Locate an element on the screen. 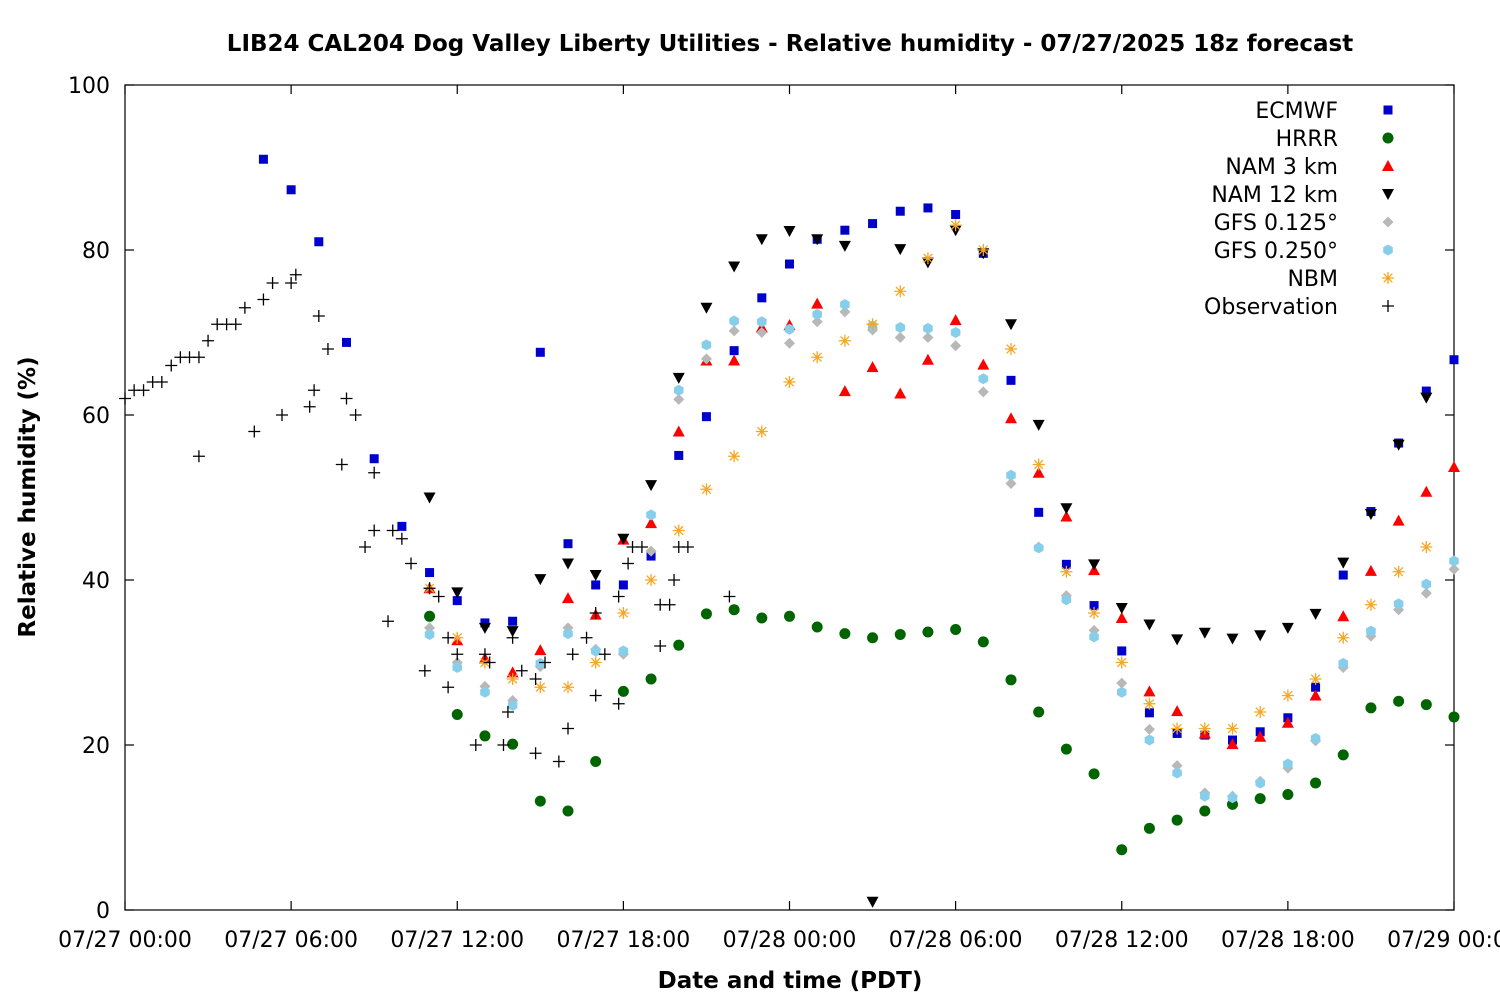 Image resolution: width=1500 pixels, height=1000 pixels. x-tick-label: 07/28 12:00 is located at coordinates (1122, 940).